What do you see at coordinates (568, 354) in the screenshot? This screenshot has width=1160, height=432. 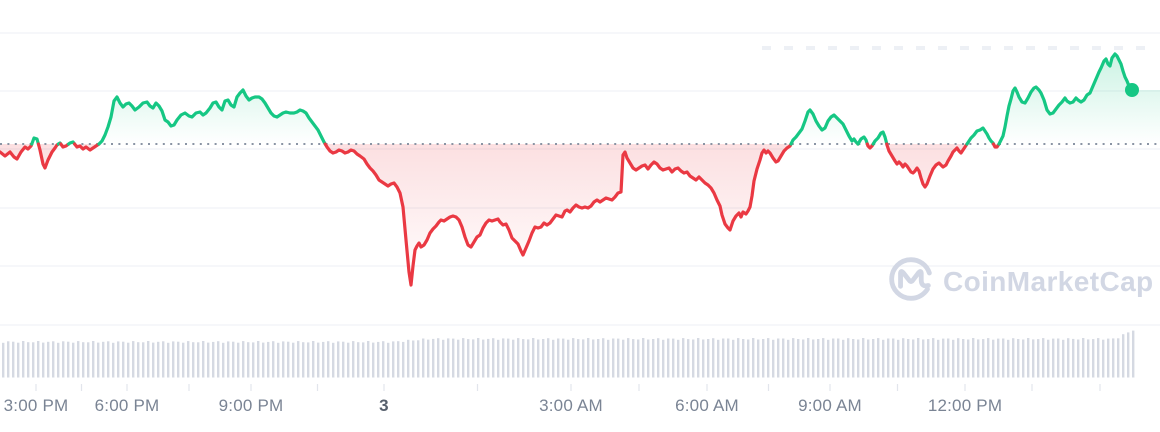 I see `volume-bars` at bounding box center [568, 354].